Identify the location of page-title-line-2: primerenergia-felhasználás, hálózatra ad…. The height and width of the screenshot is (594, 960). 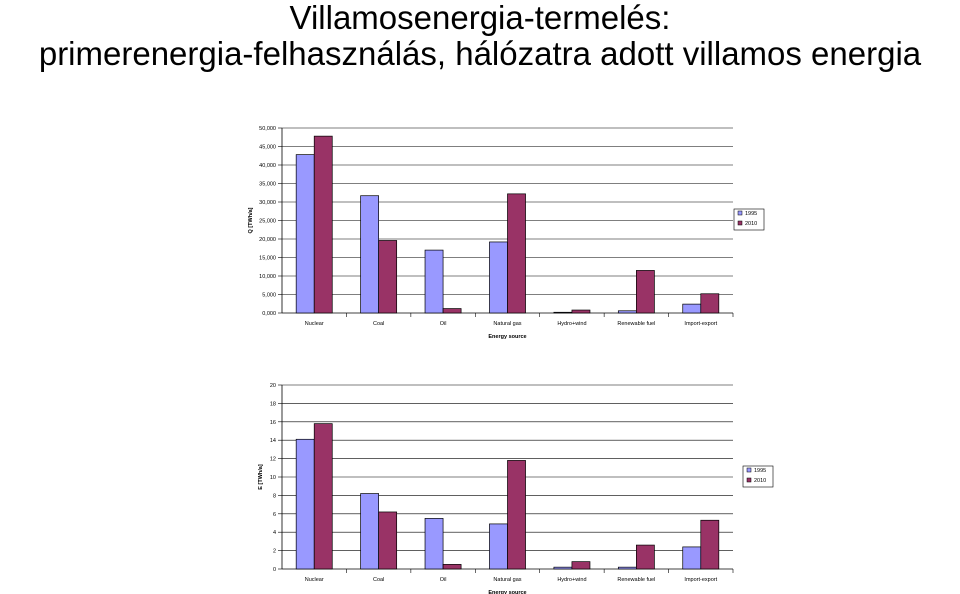
(480, 53).